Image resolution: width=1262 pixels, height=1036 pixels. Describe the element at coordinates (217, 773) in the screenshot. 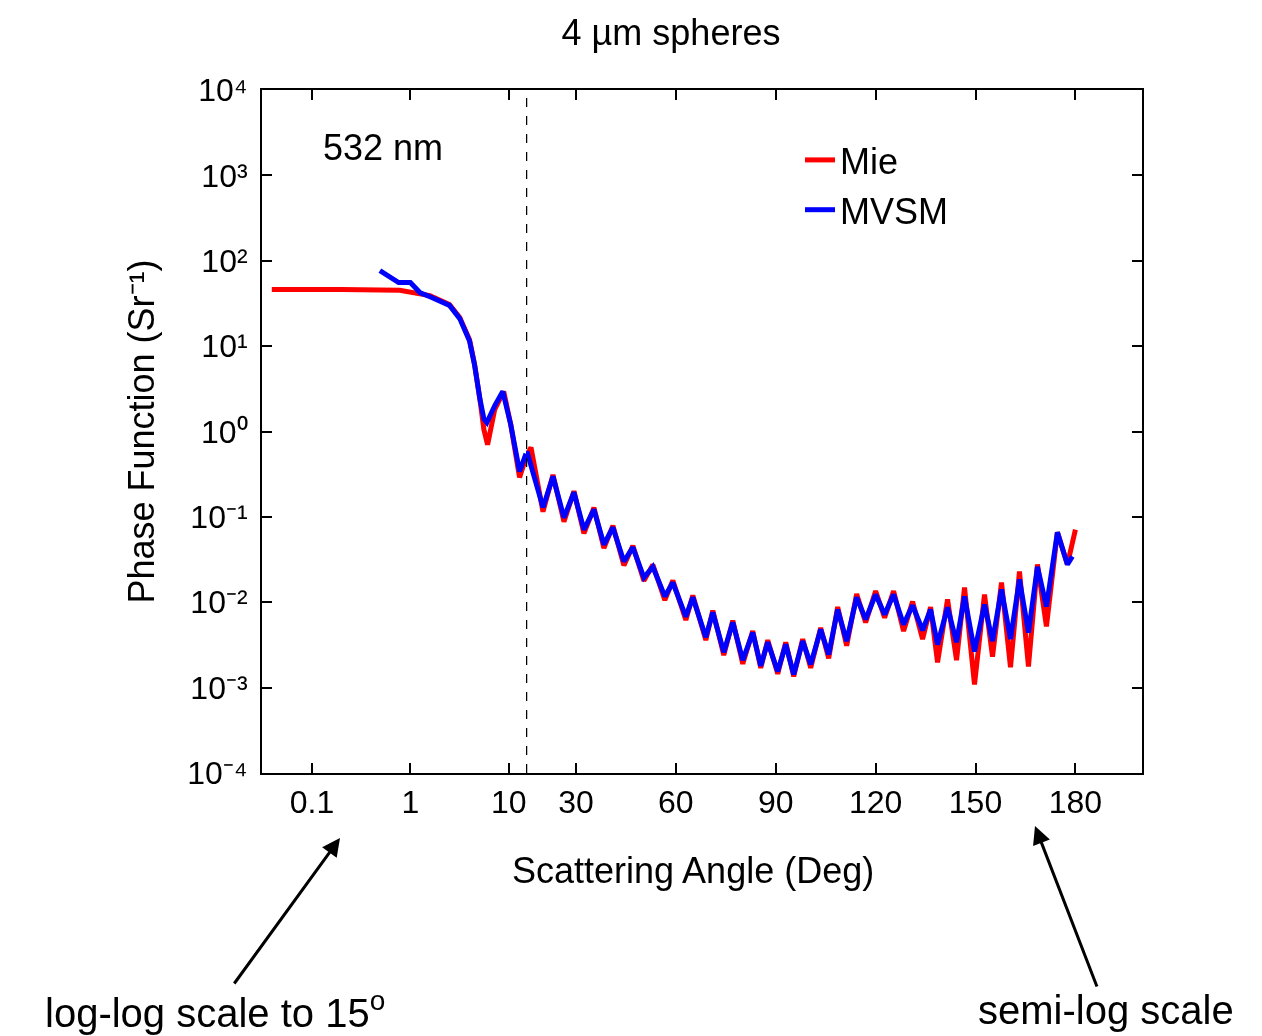

I see `y-tick-label: 10⁻⁴` at that location.